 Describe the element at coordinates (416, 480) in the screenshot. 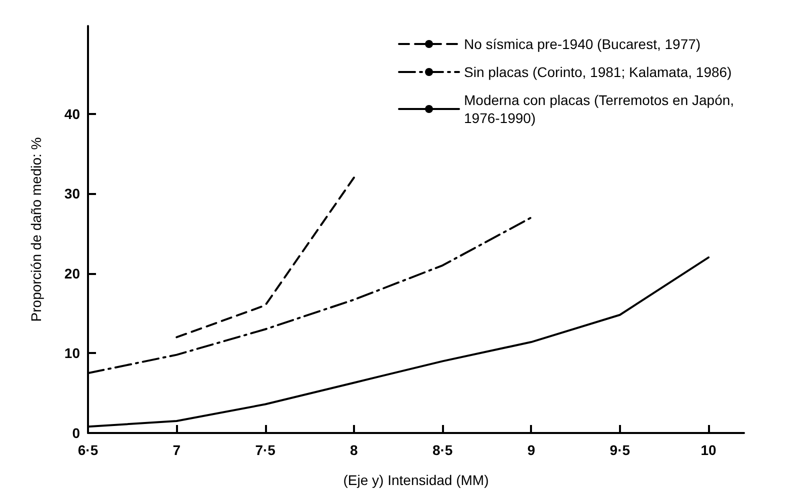

I see `x-axis-title: (Eje y) Intensidad (MM)` at that location.